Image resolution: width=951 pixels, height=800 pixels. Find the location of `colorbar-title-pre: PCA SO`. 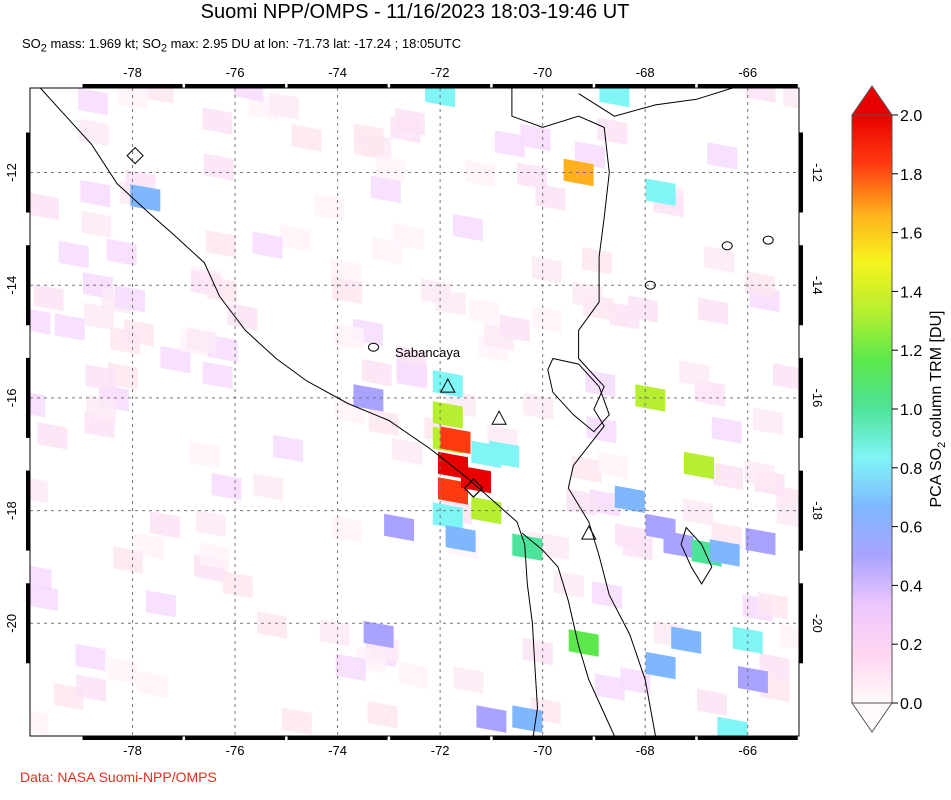

colorbar-title-pre: PCA SO is located at coordinates (936, 478).